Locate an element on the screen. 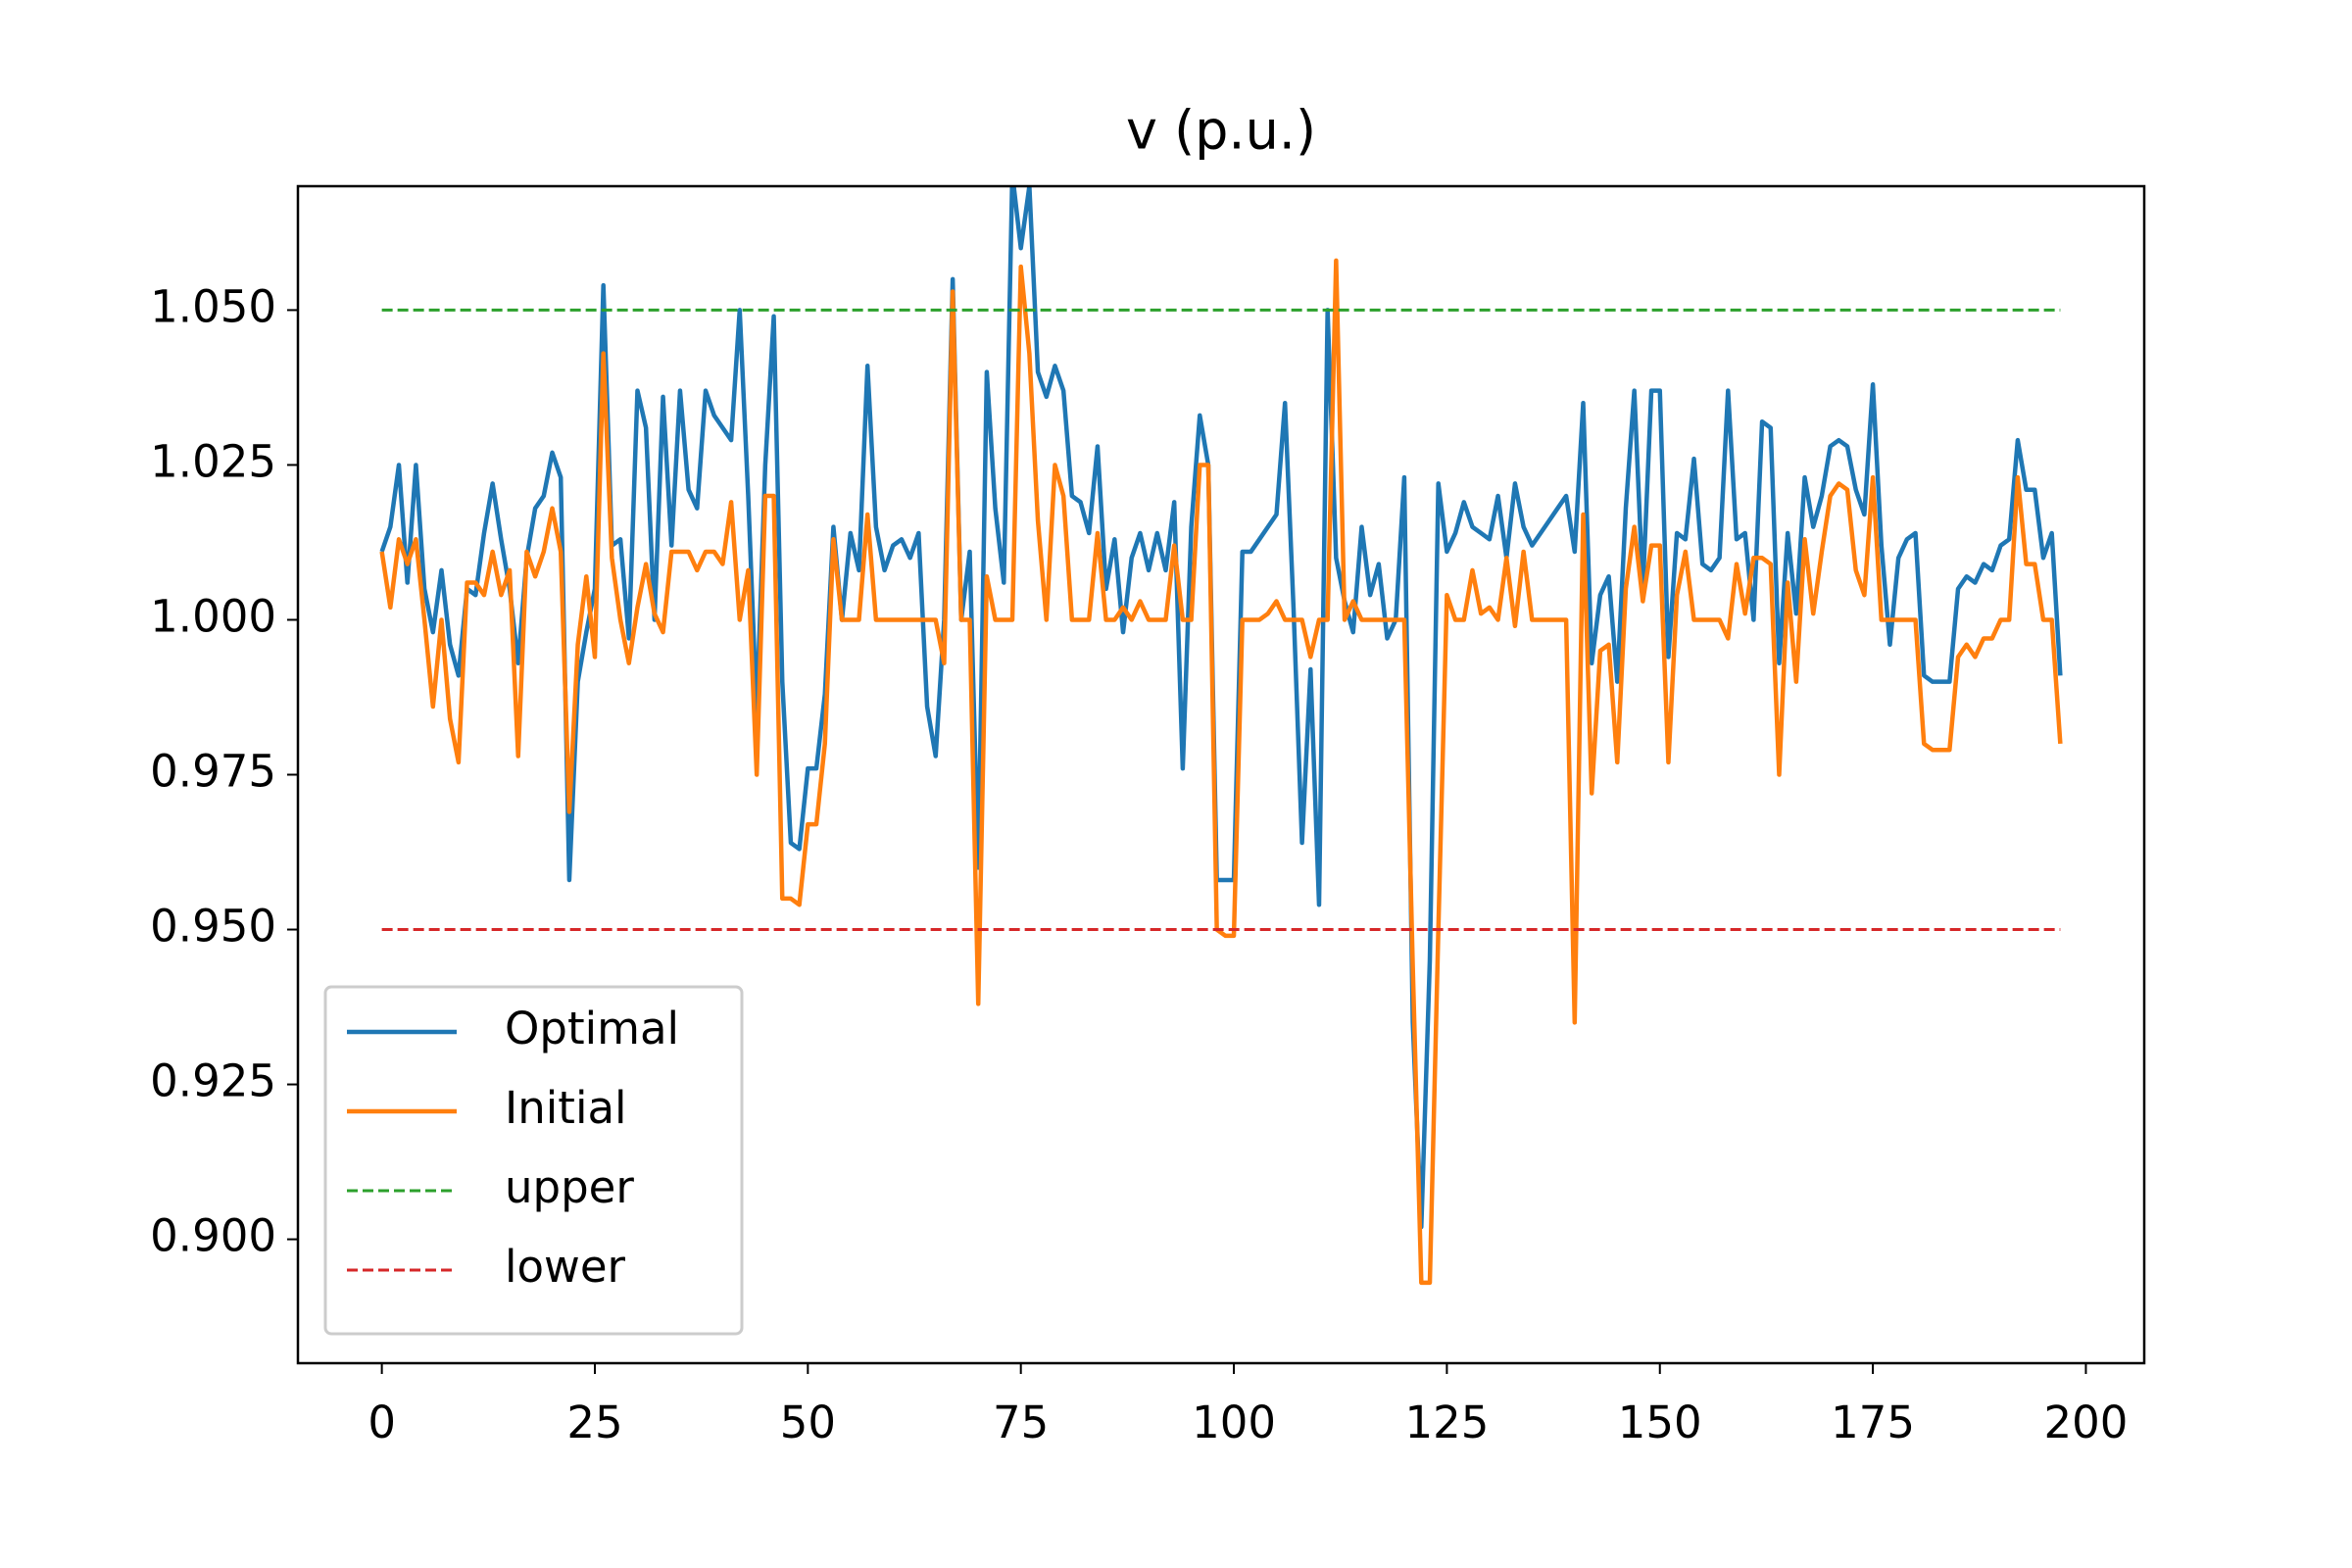  y-tick-label: 1.000 is located at coordinates (213, 616).